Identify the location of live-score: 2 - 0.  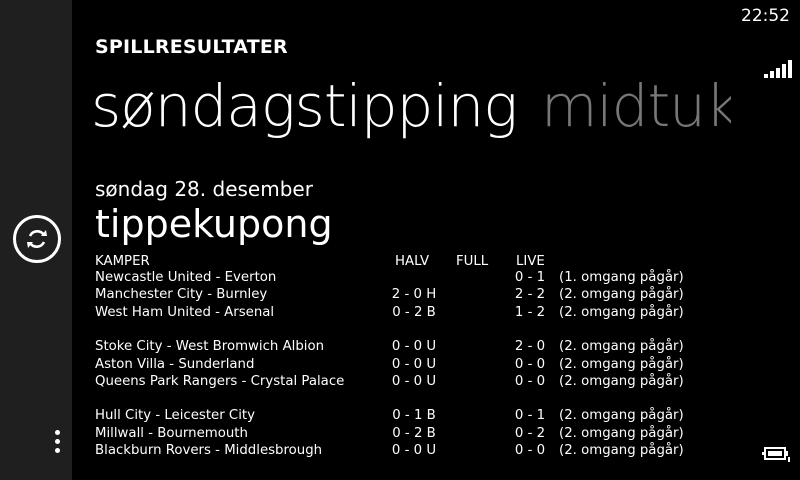
(530, 347).